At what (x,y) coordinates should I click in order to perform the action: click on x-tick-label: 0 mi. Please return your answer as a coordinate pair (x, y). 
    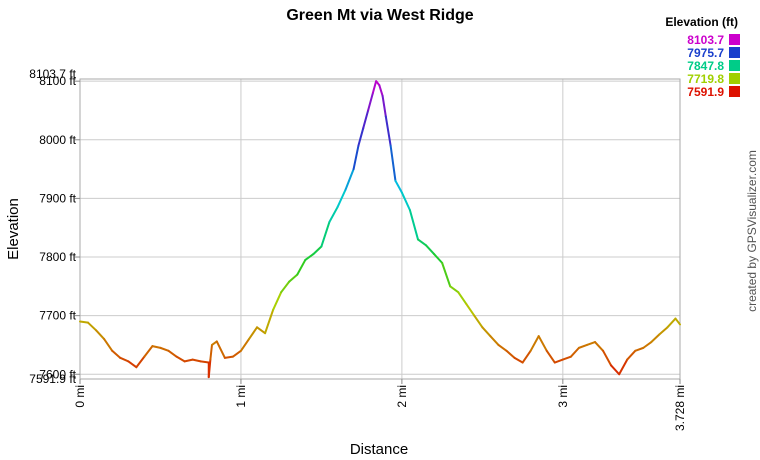
    Looking at the image, I should click on (80, 396).